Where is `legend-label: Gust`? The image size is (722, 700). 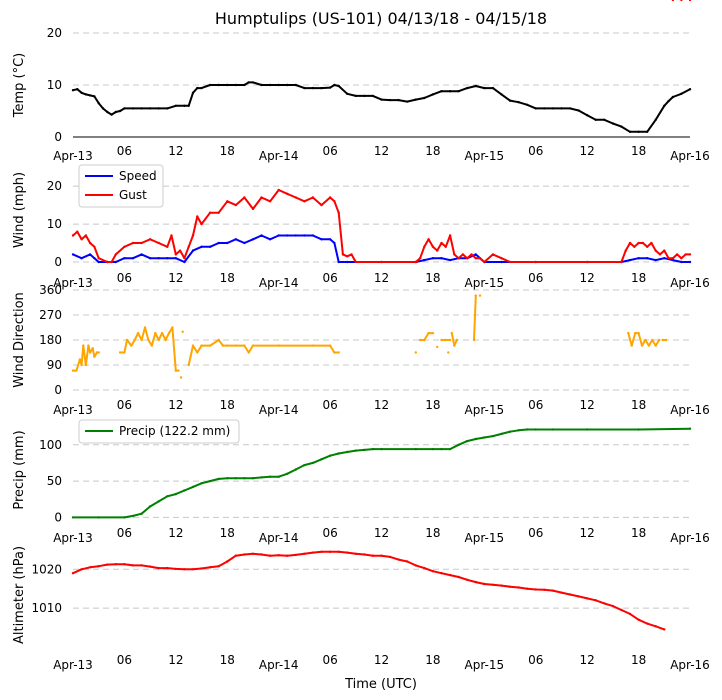
legend-label: Gust is located at coordinates (133, 195).